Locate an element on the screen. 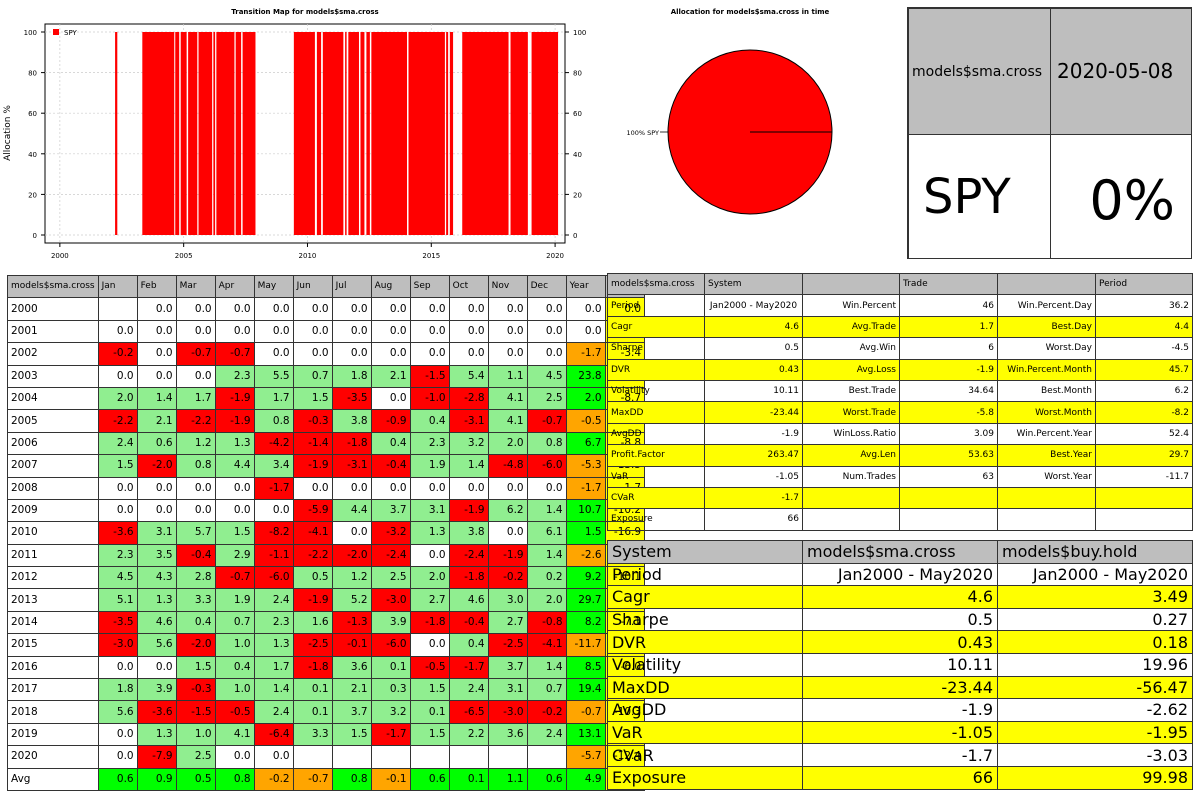 The height and width of the screenshot is (800, 1200). return-cell: -2.2 is located at coordinates (117, 421).